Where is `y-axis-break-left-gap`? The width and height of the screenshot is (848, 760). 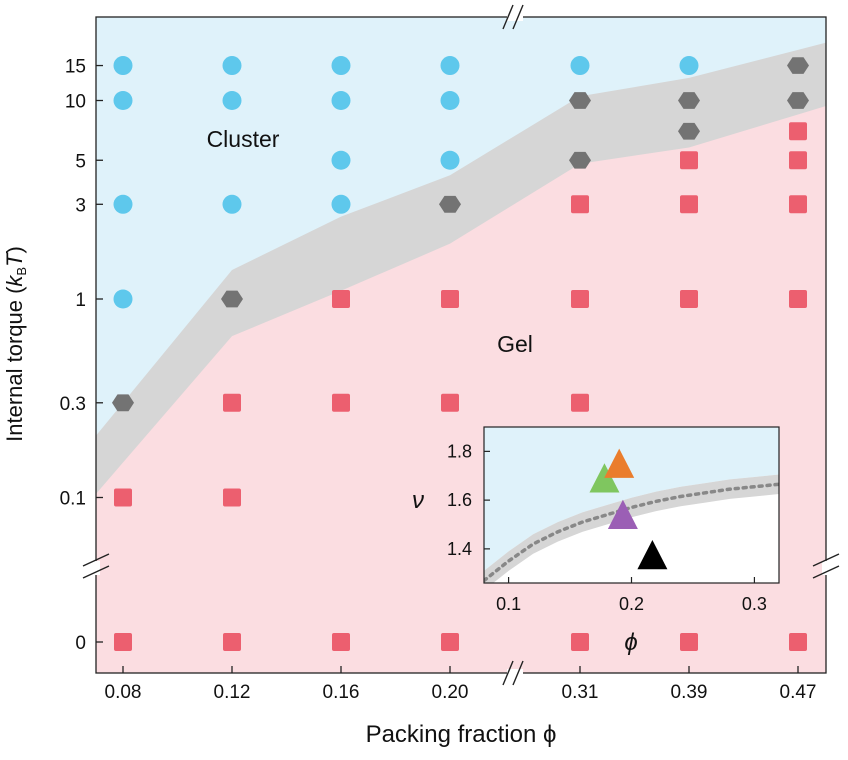 y-axis-break-left-gap is located at coordinates (96, 568).